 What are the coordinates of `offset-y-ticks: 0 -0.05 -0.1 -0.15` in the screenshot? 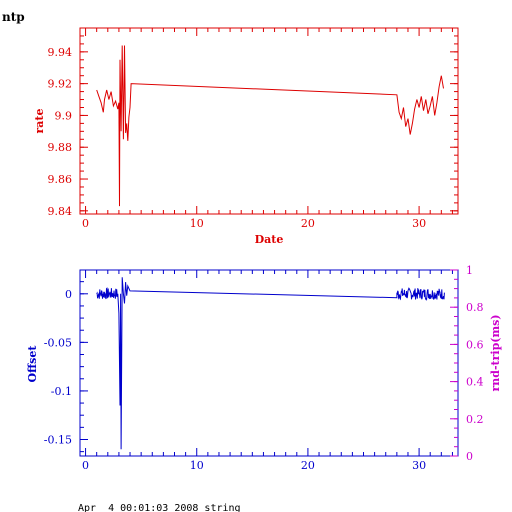 It's located at (66, 367).